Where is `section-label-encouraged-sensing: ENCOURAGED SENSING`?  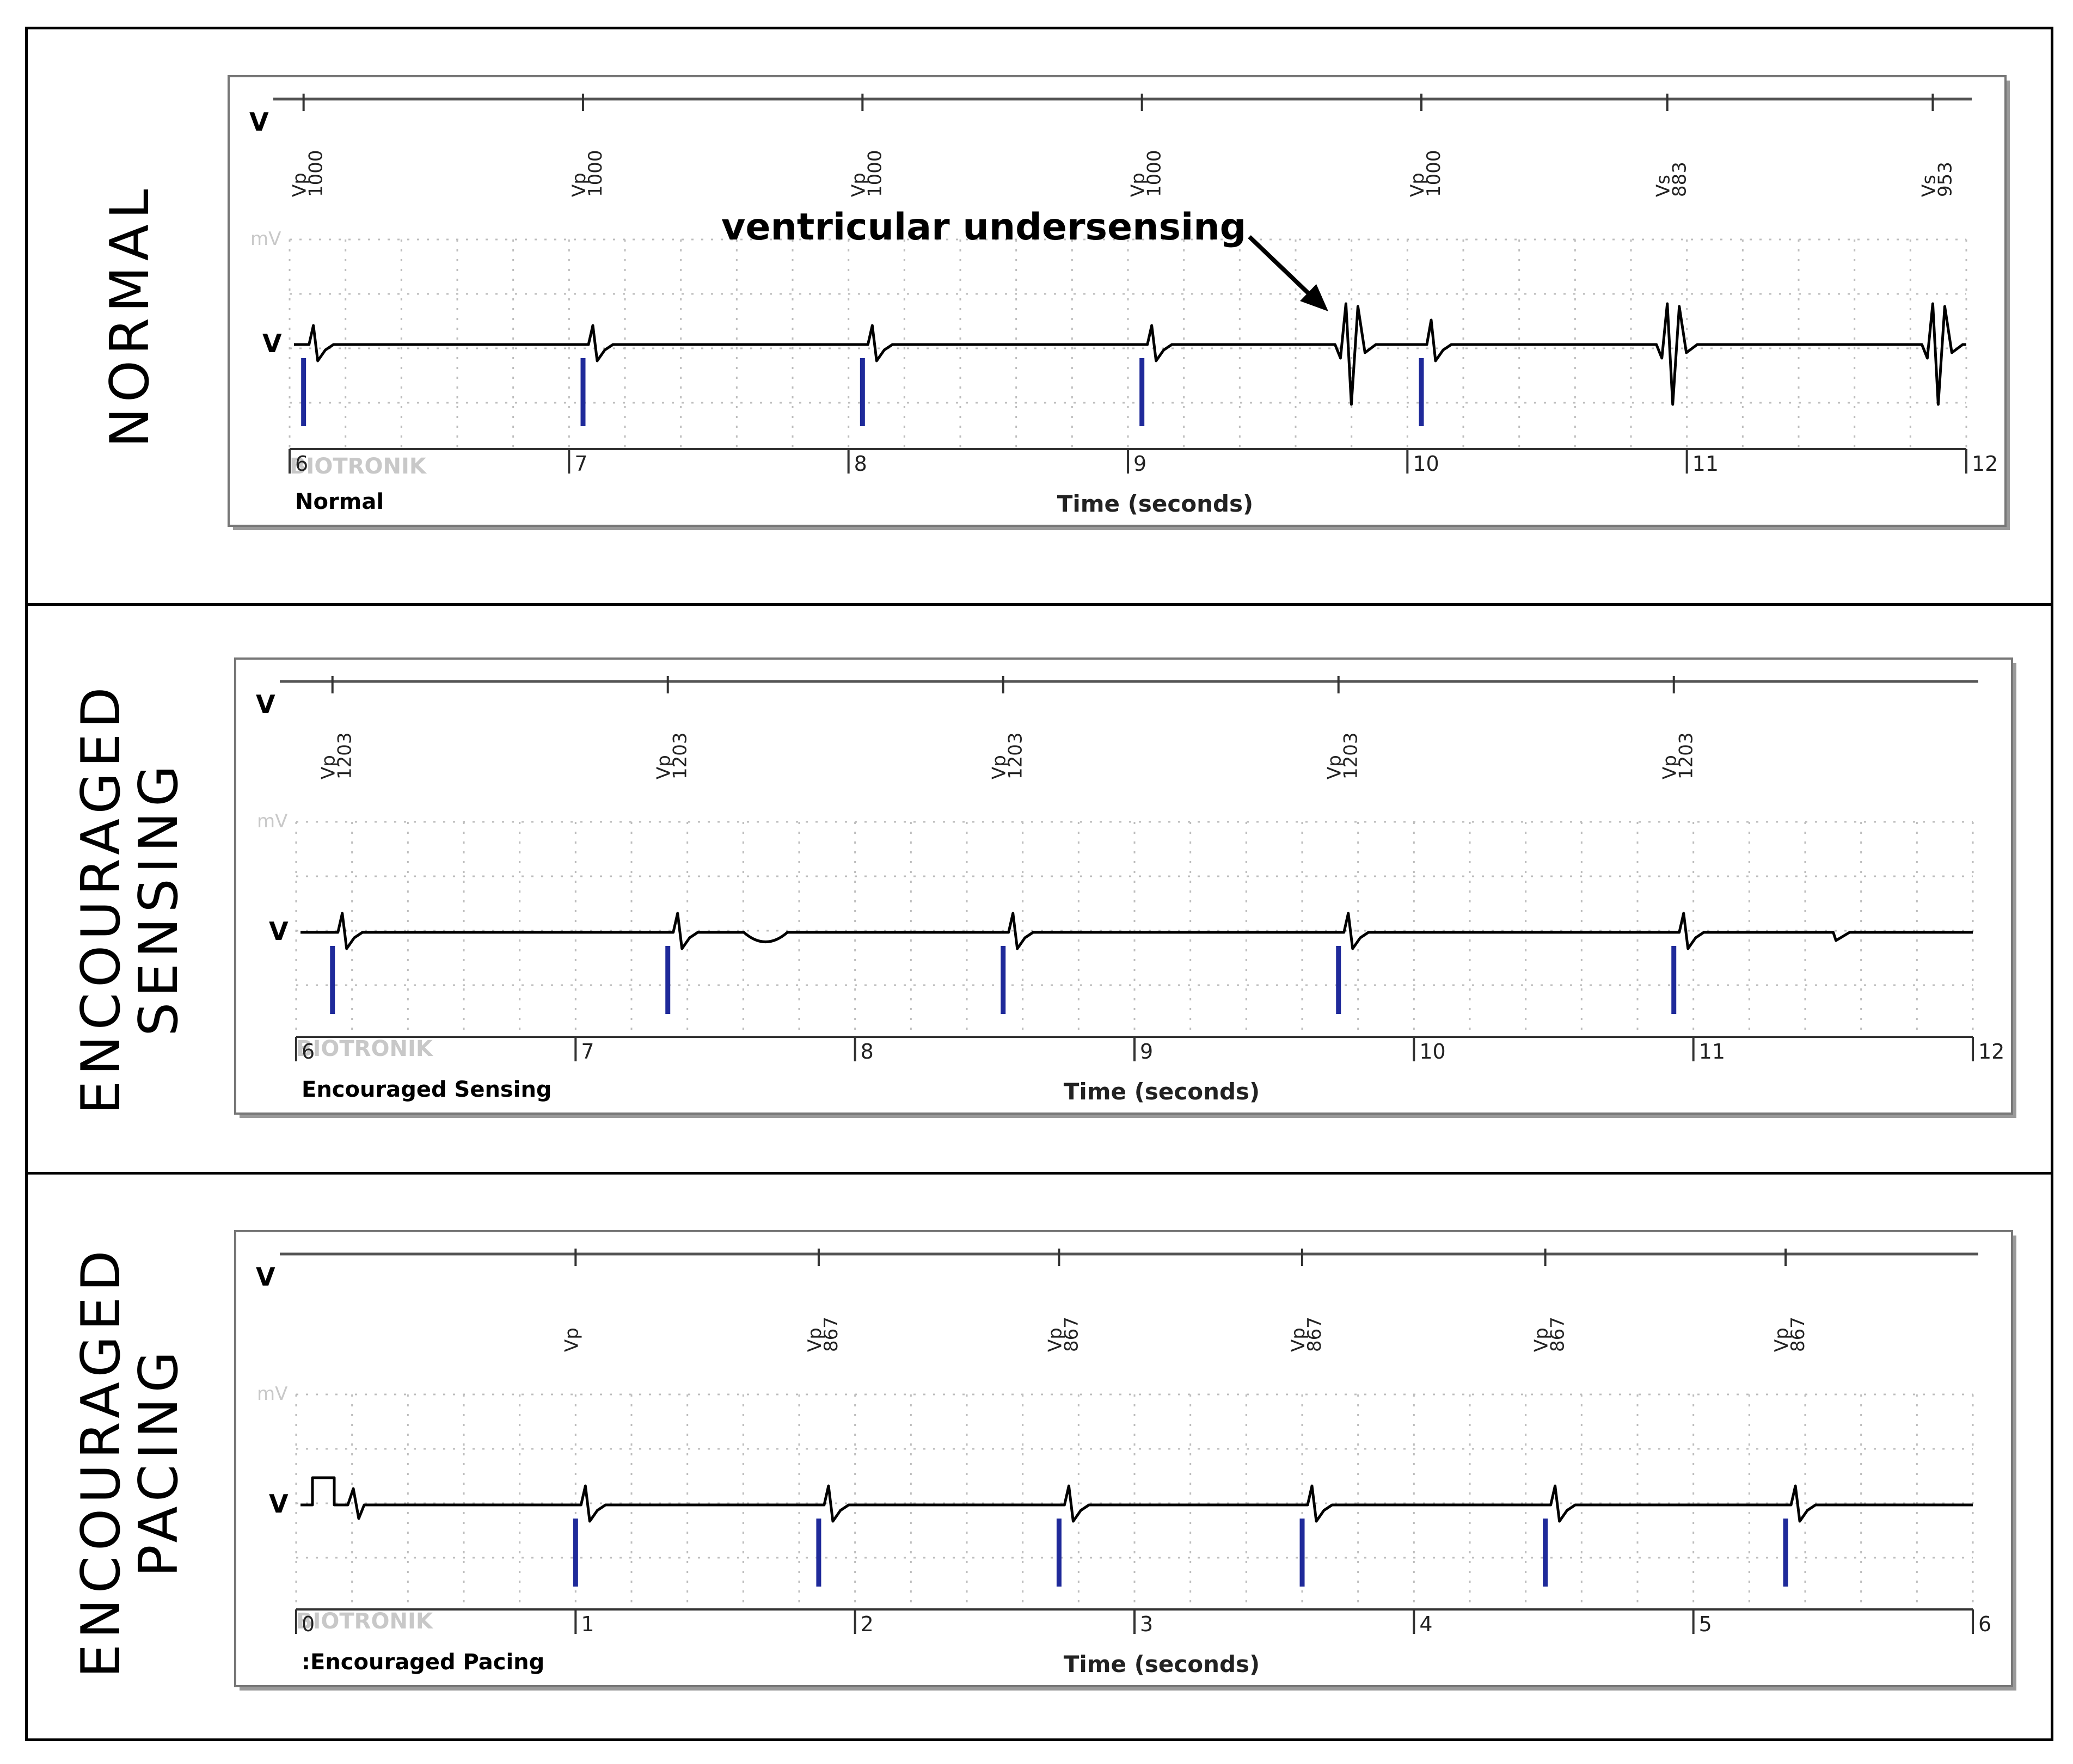
section-label-encouraged-sensing: ENCOURAGED SENSING is located at coordinates (130, 898).